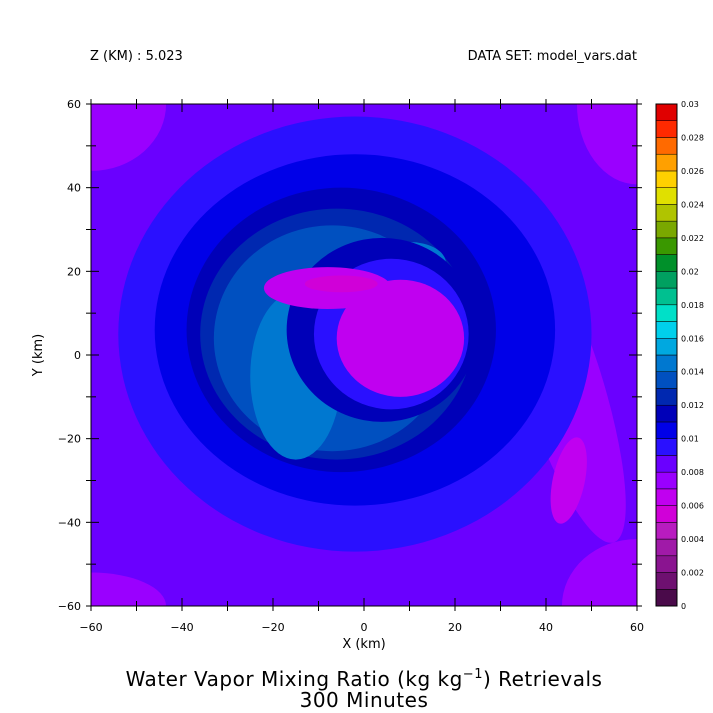 This screenshot has height=713, width=713. I want to click on colorbar-label: 0.024, so click(692, 204).